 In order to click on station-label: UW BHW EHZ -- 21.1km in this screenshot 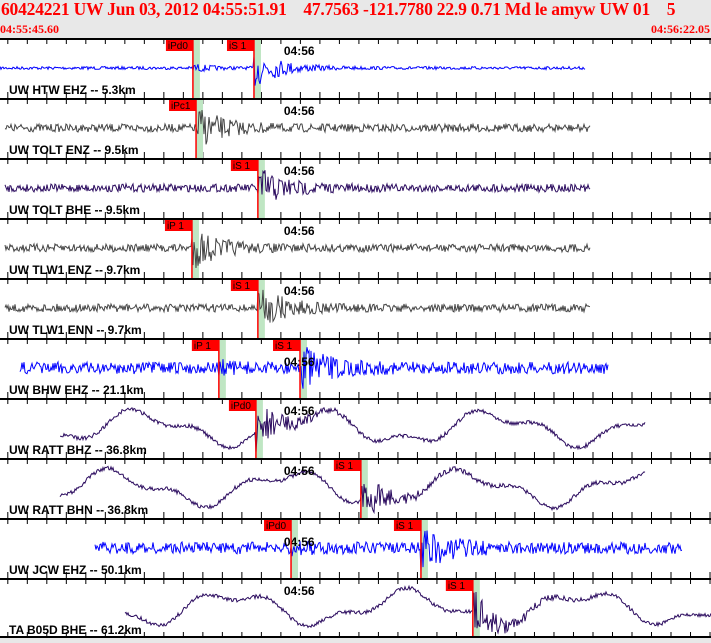, I will do `click(76, 390)`.